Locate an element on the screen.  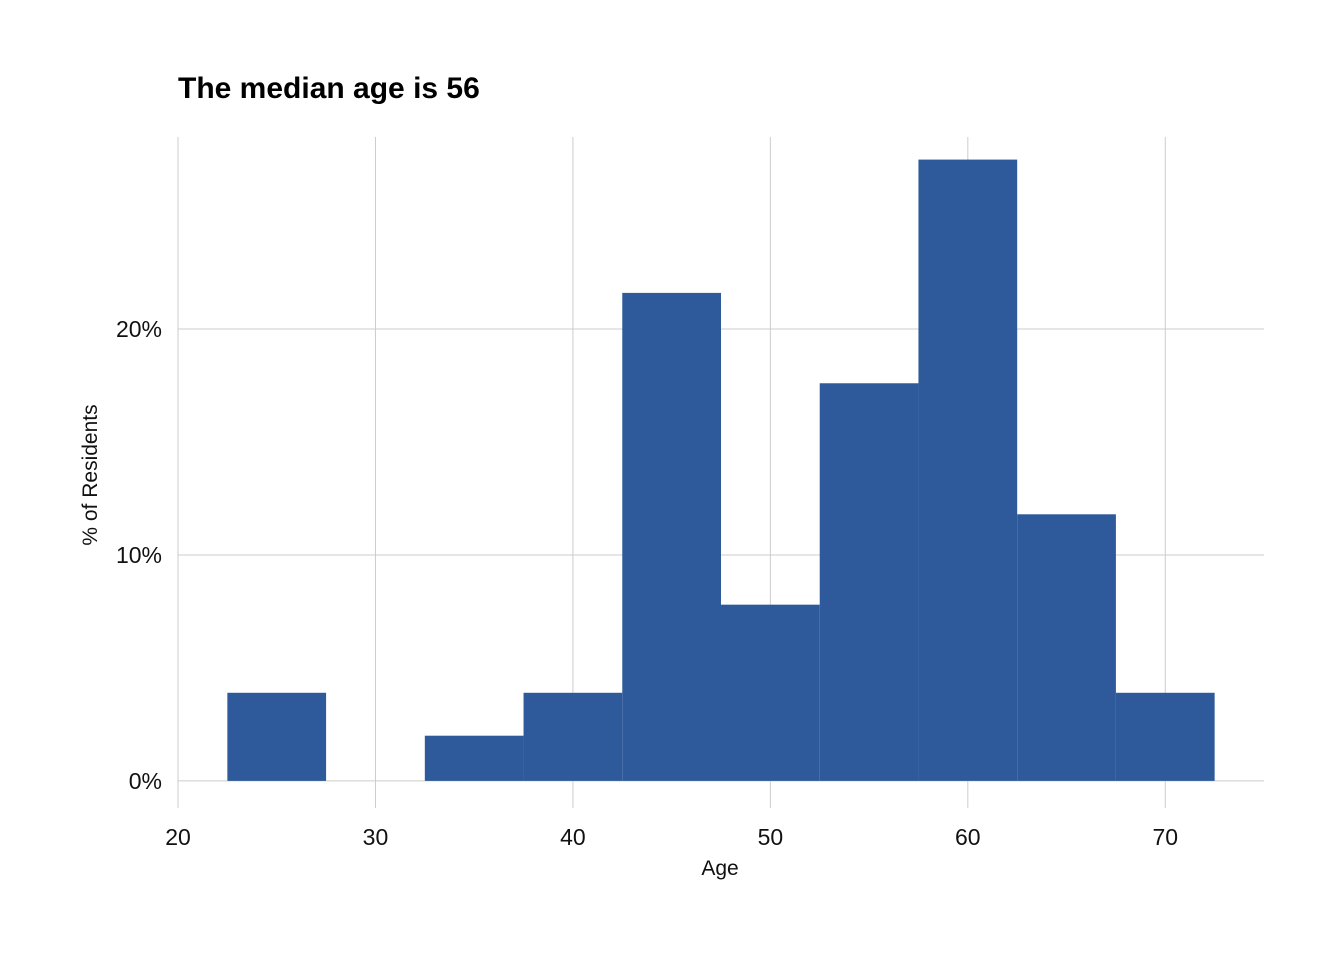
chart-title: The median age is 56 is located at coordinates (329, 88).